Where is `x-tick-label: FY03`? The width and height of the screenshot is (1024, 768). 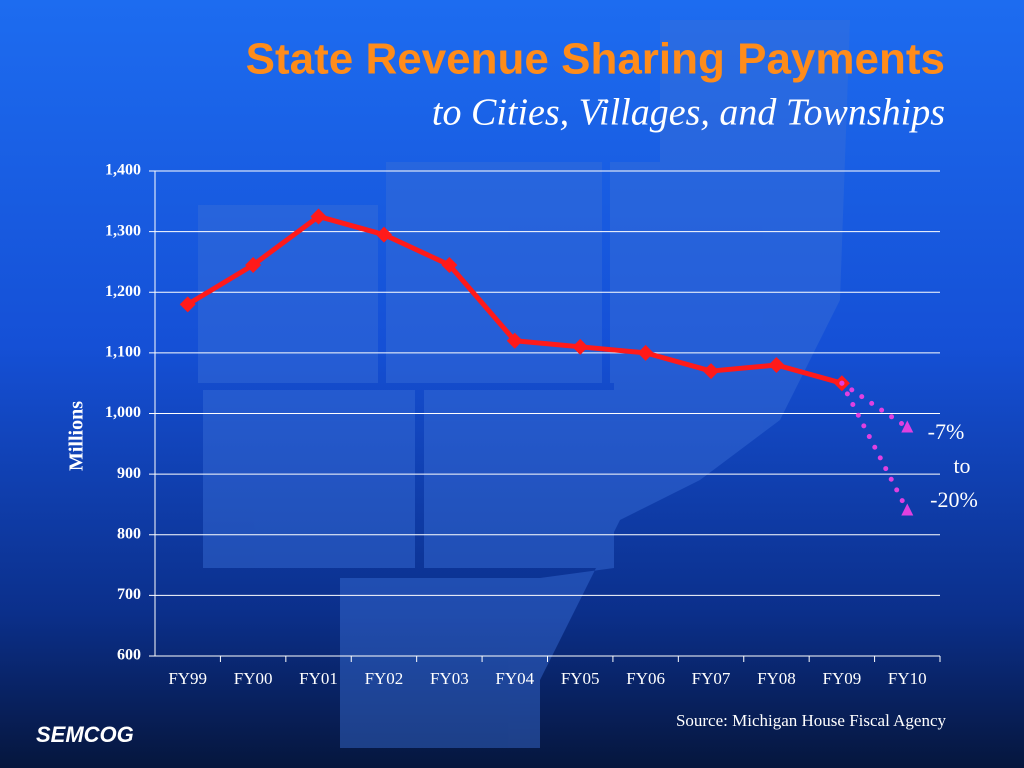
x-tick-label: FY03 is located at coordinates (449, 678).